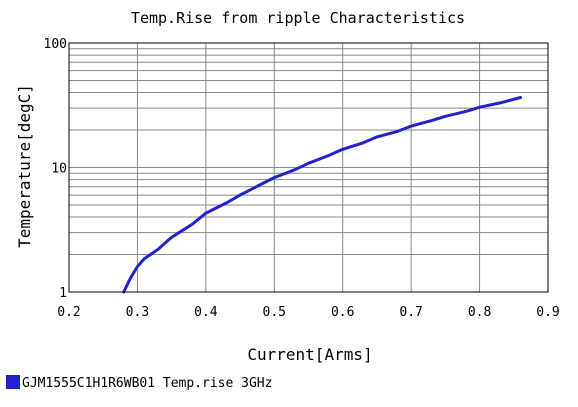 This screenshot has height=407, width=578. Describe the element at coordinates (547, 312) in the screenshot. I see `x-tick-label: 0.9` at that location.